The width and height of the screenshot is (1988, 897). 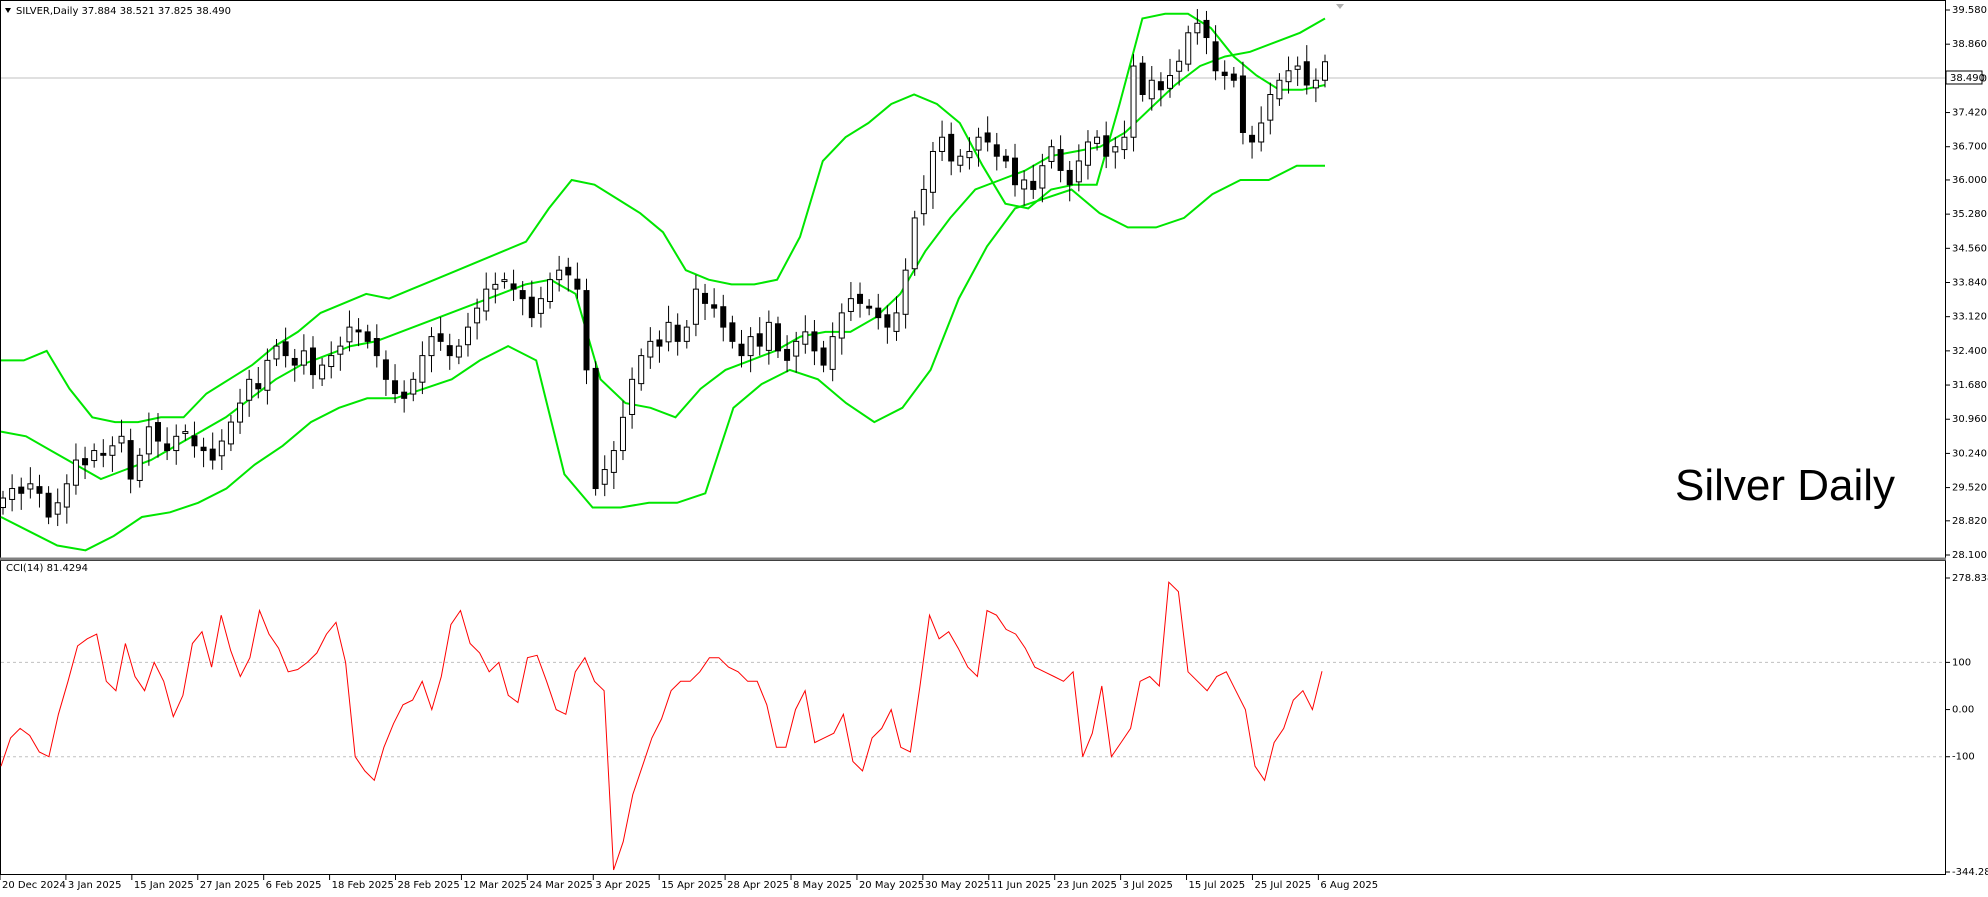 What do you see at coordinates (1969, 351) in the screenshot?
I see `price-tick-label: 32.400` at bounding box center [1969, 351].